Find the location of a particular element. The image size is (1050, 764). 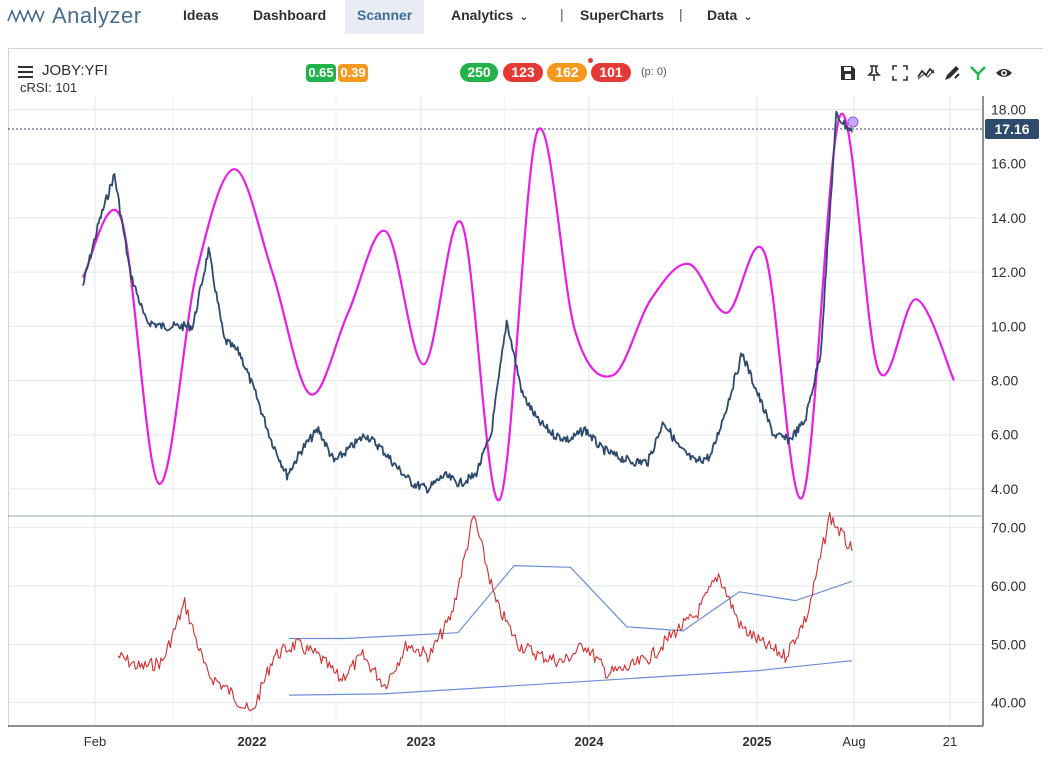

rsi-tick-label: 50.00 is located at coordinates (1008, 644).